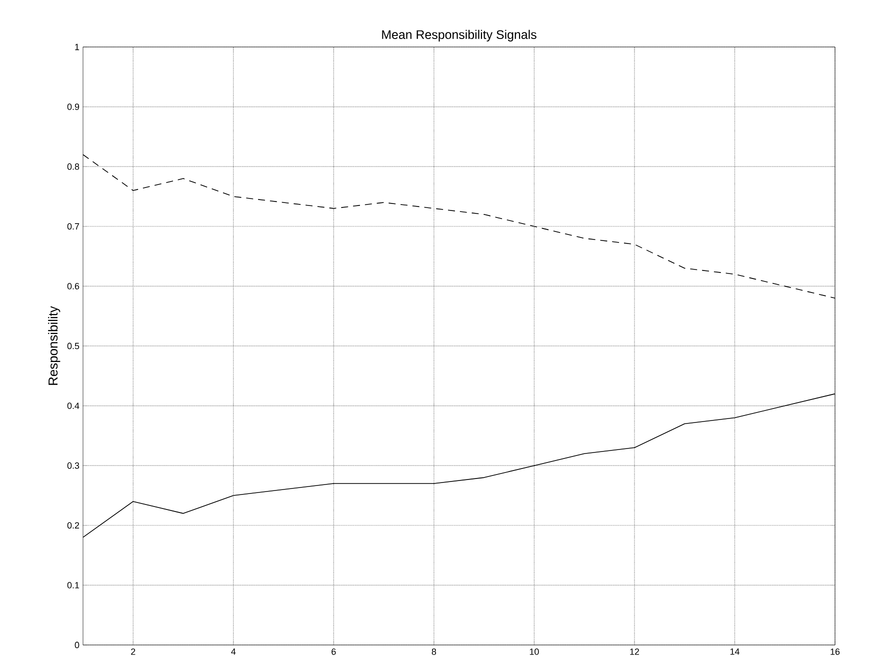 The height and width of the screenshot is (669, 870). Describe the element at coordinates (77, 645) in the screenshot. I see `y-tick-label: 0` at that location.